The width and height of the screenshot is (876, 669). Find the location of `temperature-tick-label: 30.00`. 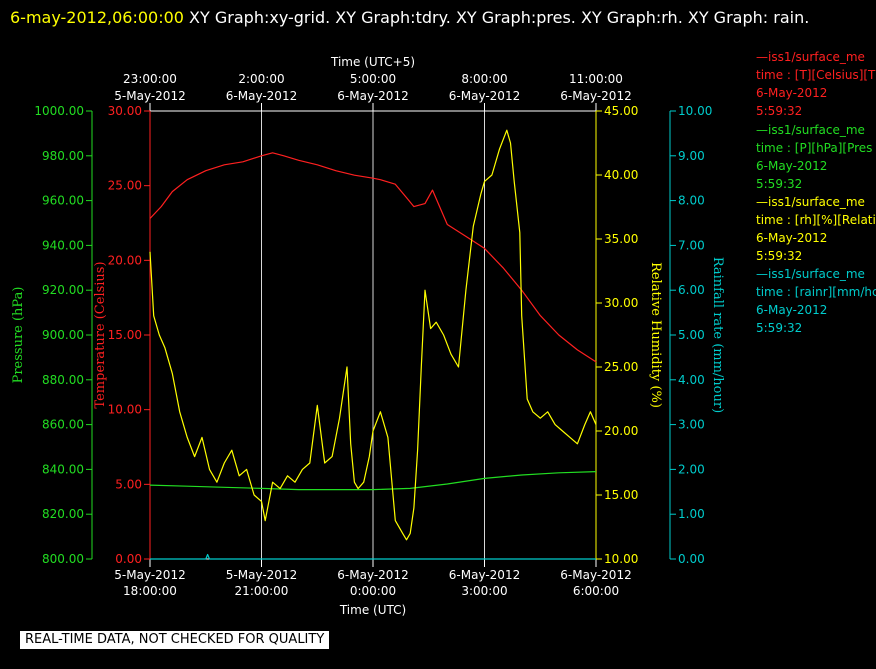

temperature-tick-label: 30.00 is located at coordinates (125, 111).